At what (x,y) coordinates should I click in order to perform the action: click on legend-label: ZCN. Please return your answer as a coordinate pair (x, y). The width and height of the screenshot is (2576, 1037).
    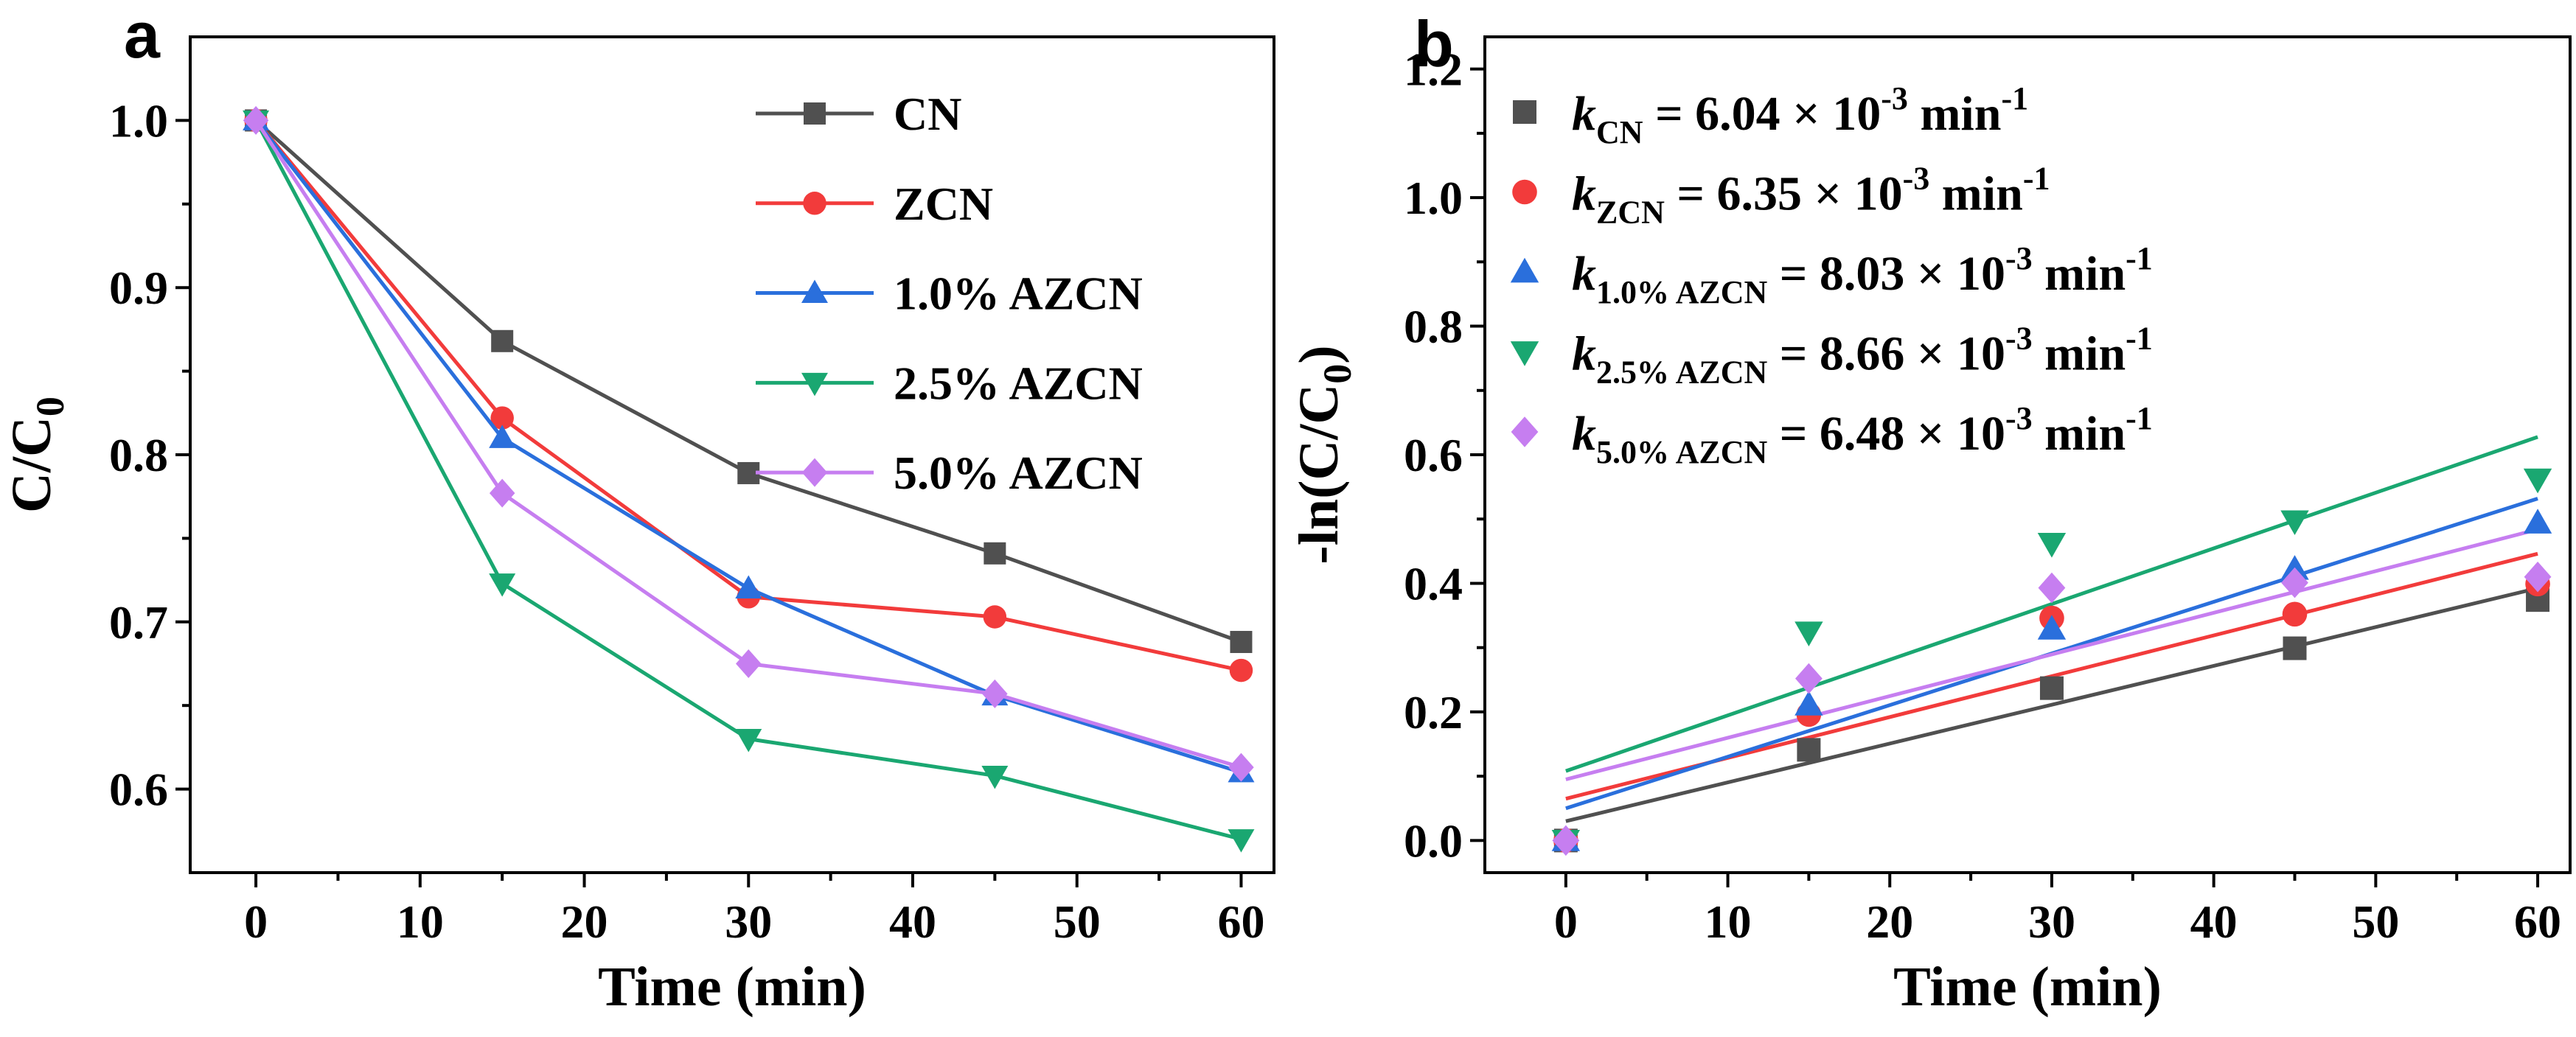
    Looking at the image, I should click on (944, 204).